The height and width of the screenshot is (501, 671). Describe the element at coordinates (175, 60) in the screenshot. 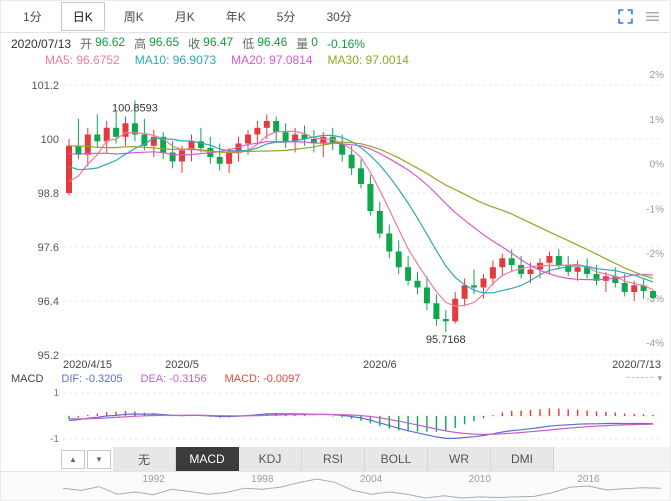

I see `ma-legend-item: MA10: 96.9073` at that location.